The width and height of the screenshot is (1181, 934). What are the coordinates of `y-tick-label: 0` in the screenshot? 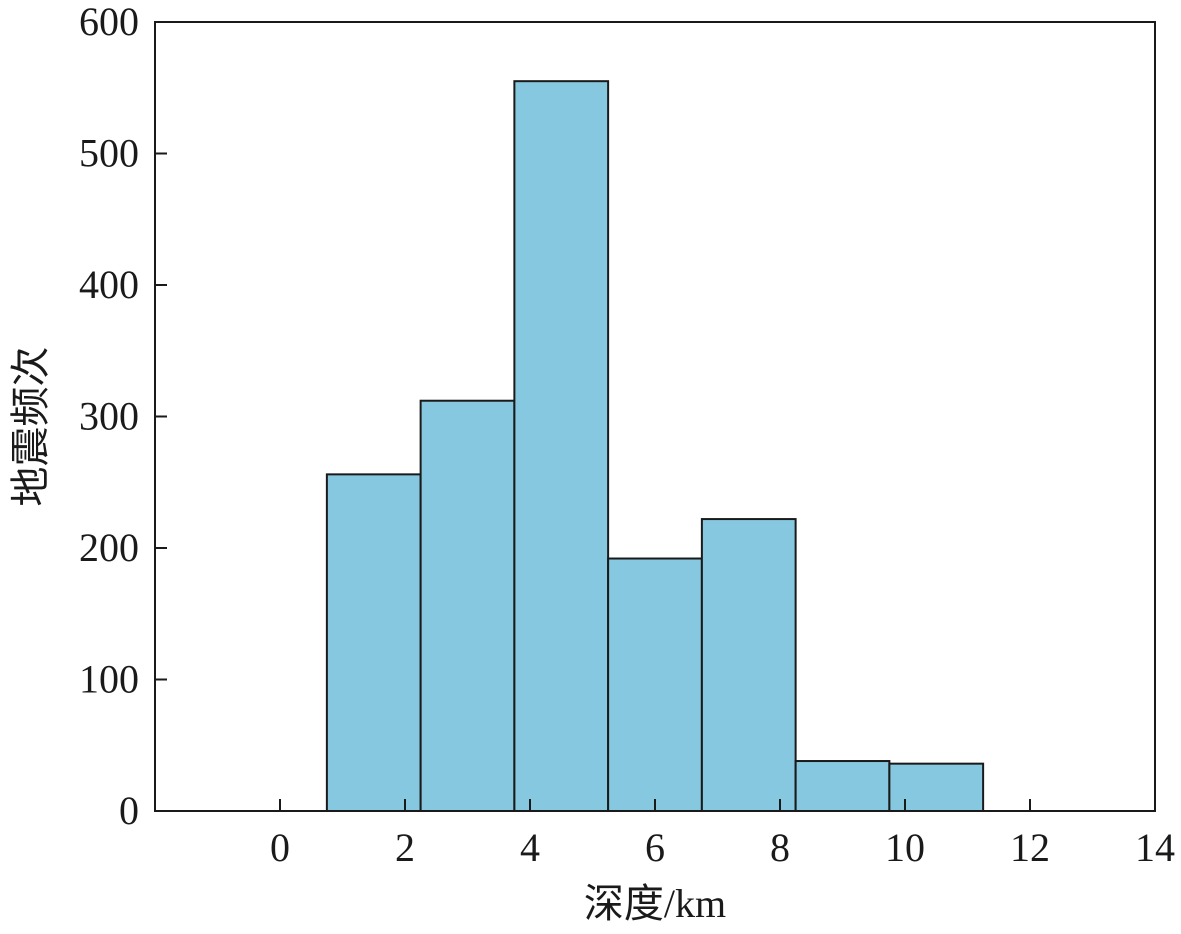 It's located at (129, 810).